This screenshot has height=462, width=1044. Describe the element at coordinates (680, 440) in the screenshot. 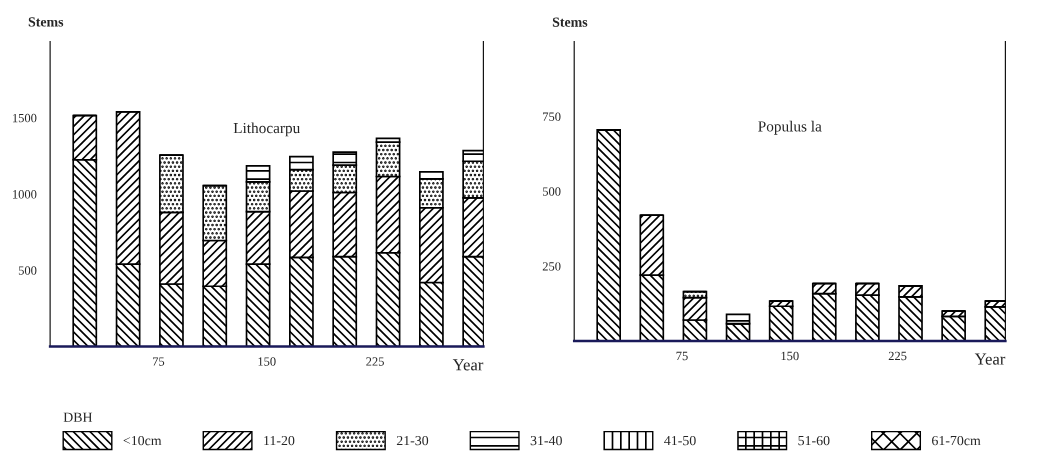

I see `text: 41-50` at that location.